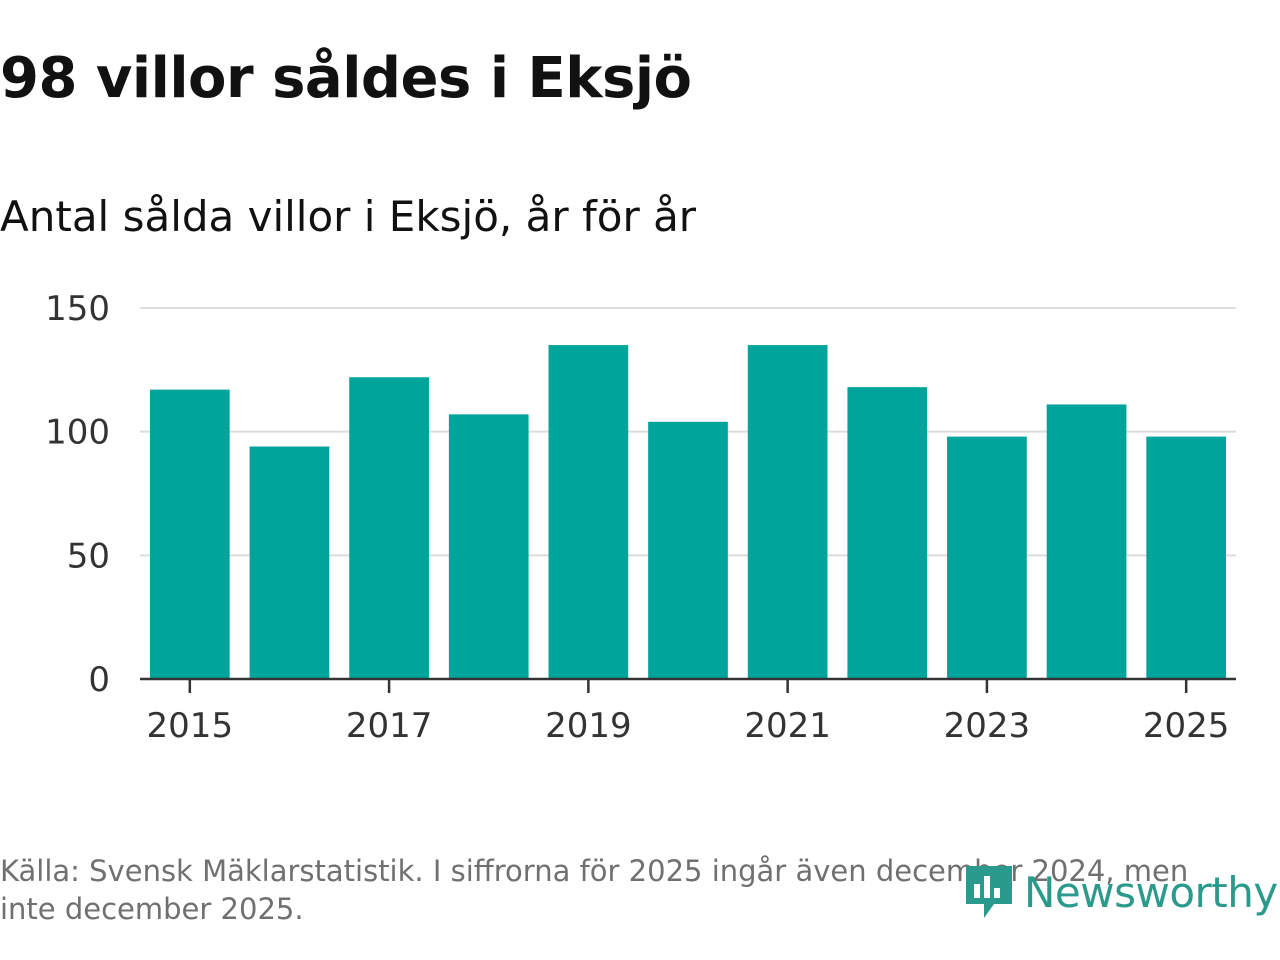  Describe the element at coordinates (77, 309) in the screenshot. I see `y-tick-label: 150` at that location.